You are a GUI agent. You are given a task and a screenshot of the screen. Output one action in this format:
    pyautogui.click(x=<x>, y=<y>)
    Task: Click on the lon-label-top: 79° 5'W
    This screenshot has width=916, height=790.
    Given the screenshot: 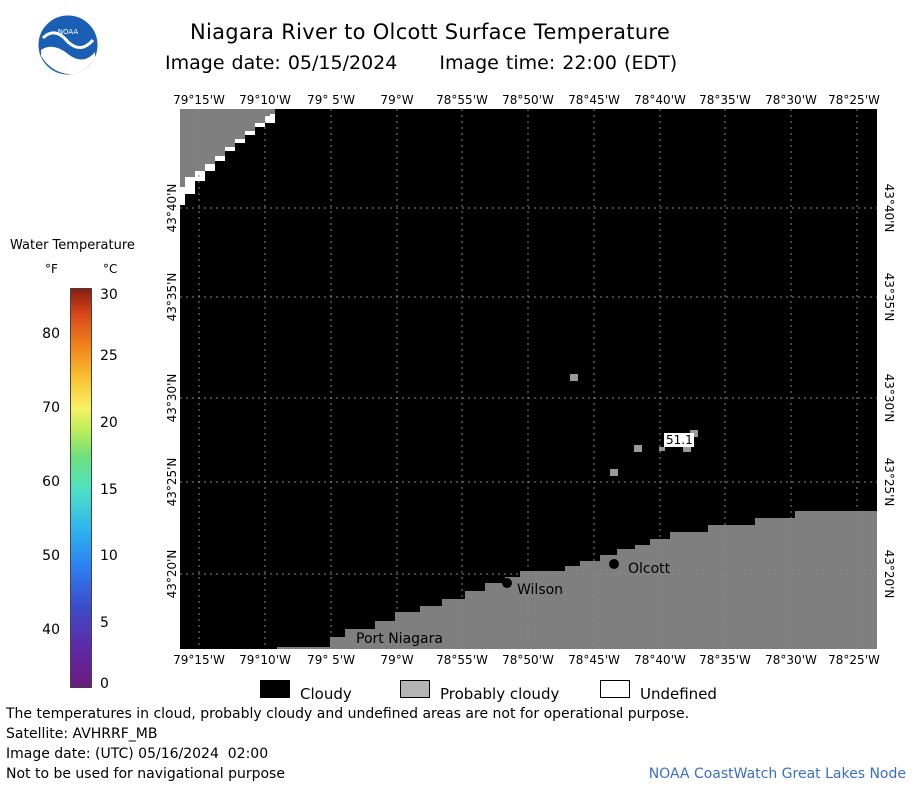 What is the action you would take?
    pyautogui.click(x=331, y=100)
    